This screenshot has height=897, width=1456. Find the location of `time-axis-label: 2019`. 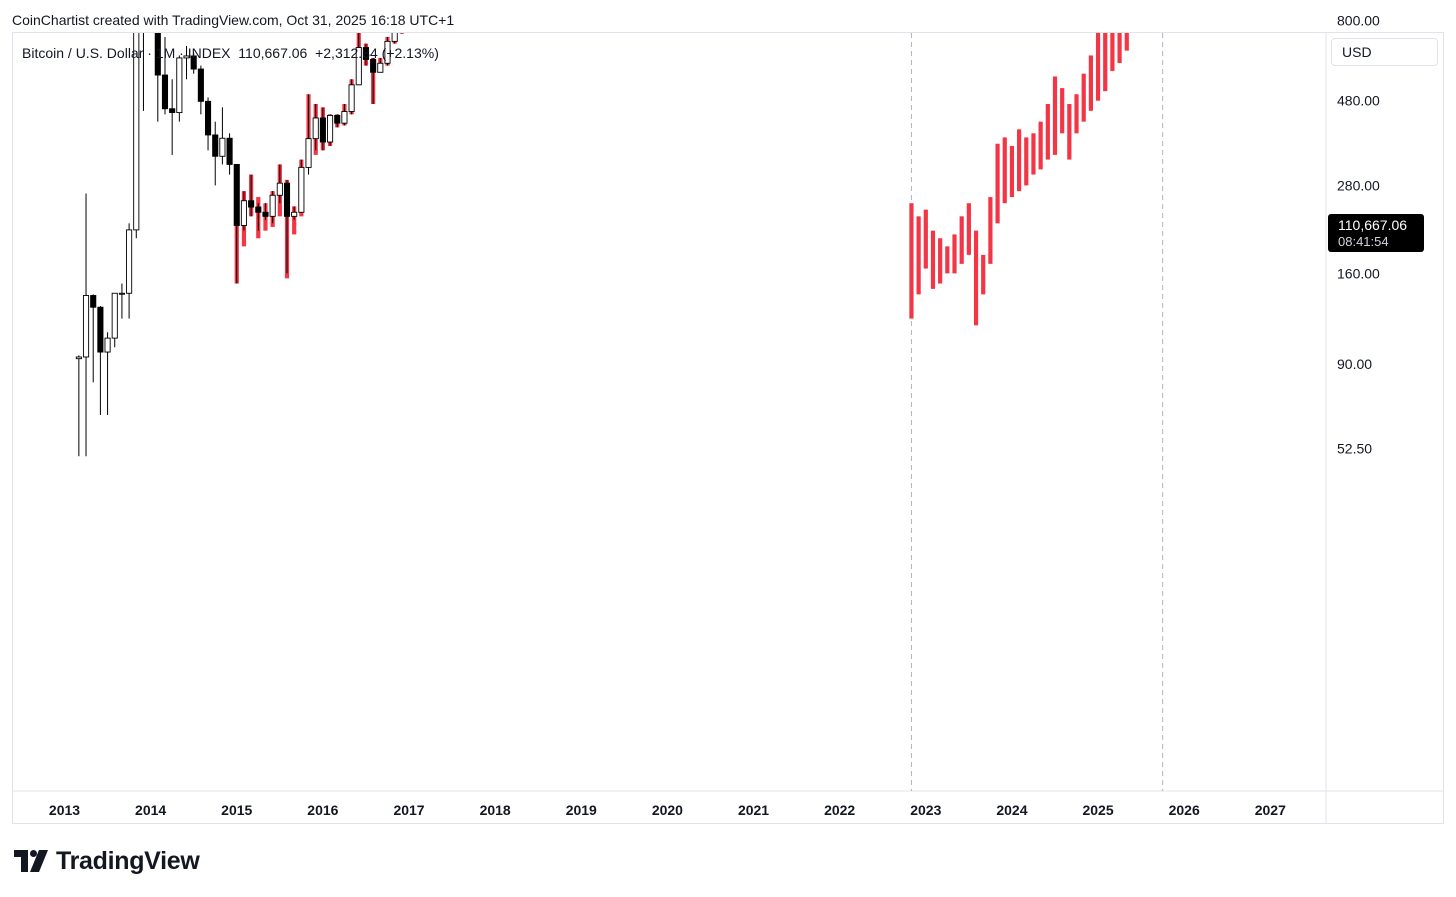

time-axis-label: 2019 is located at coordinates (581, 810).